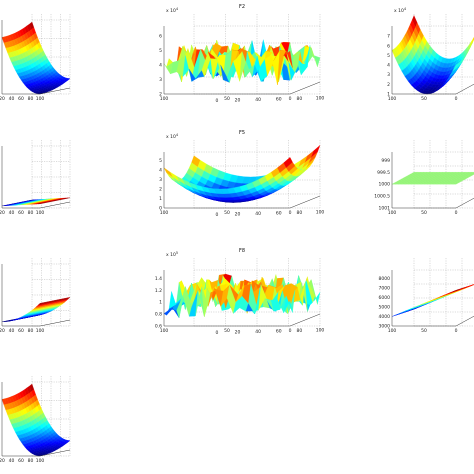 Image resolution: width=474 pixels, height=474 pixels. Describe the element at coordinates (385, 288) in the screenshot. I see `z-tick-label: 7000` at that location.